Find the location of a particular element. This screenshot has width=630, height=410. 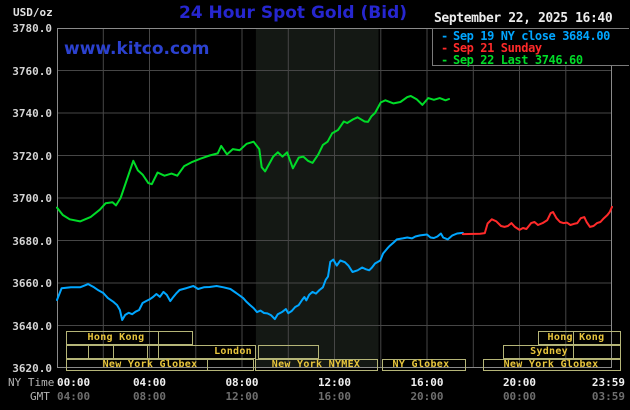

x-axis-caption-ny-time: NY Time is located at coordinates (31, 382).